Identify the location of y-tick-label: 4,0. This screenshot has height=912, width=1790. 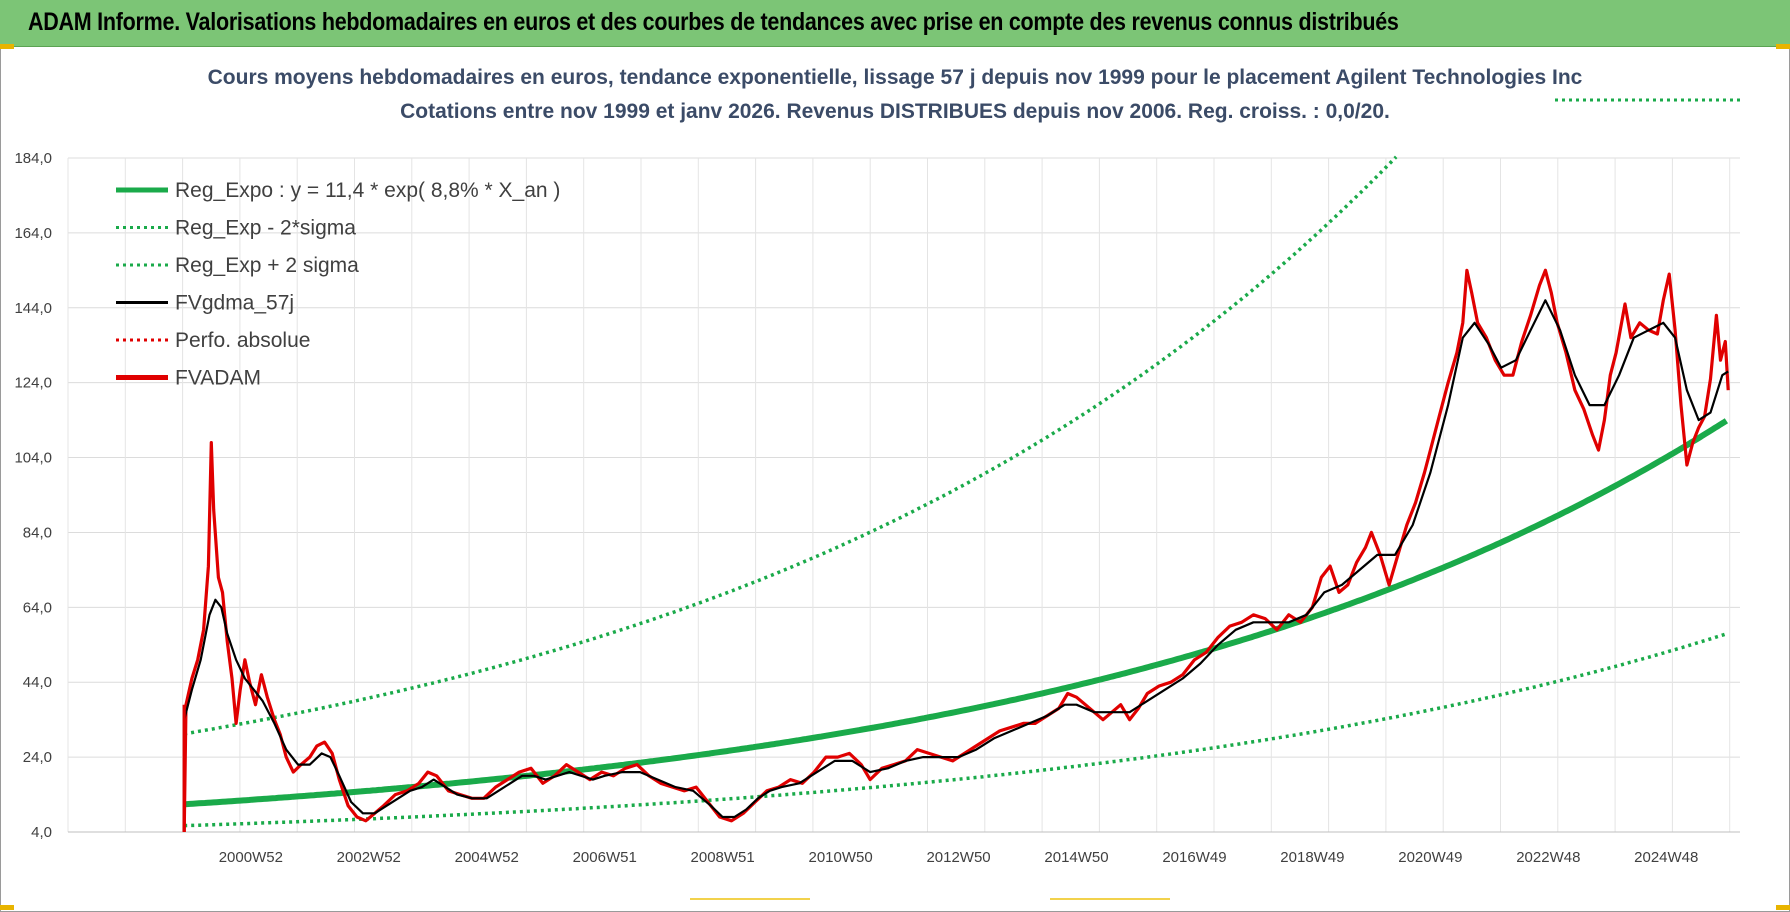
(41, 832).